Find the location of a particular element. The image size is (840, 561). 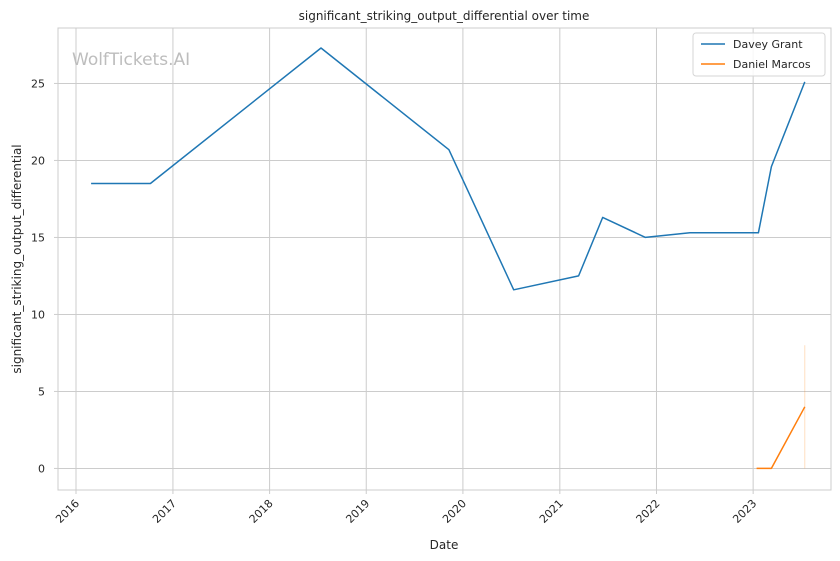

y-tick-label: 5 is located at coordinates (41, 391).